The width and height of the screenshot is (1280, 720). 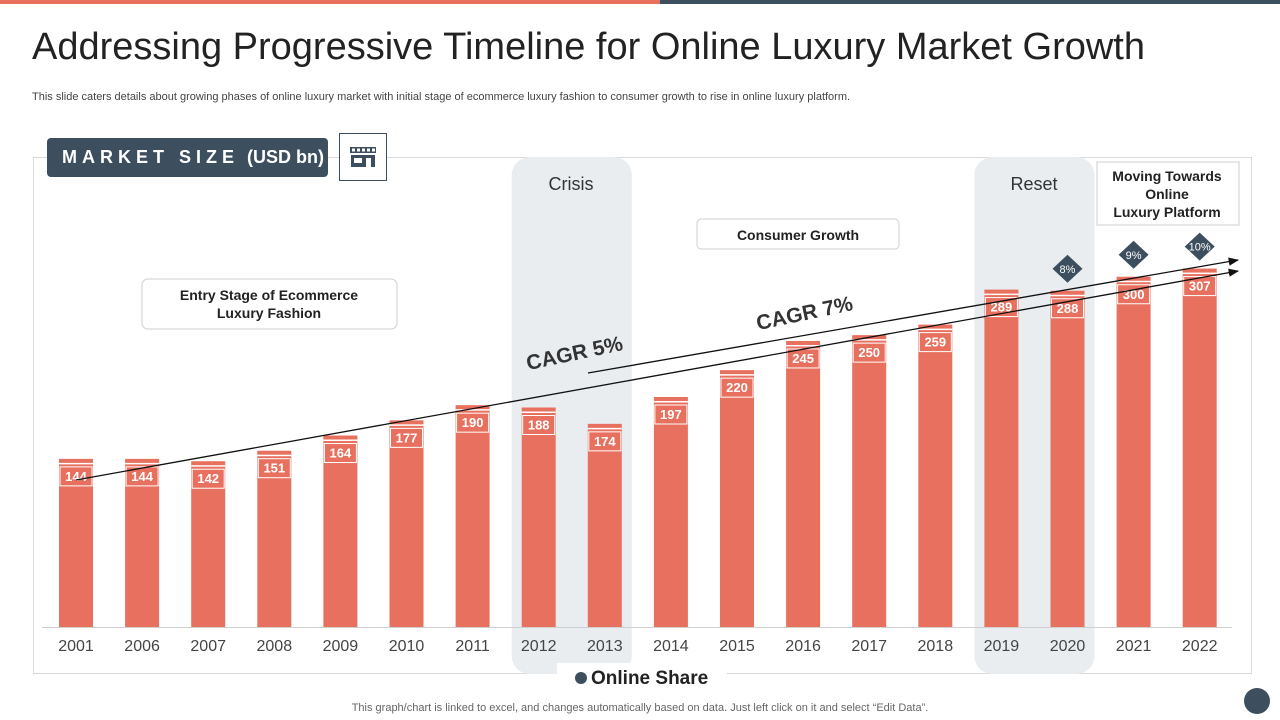 What do you see at coordinates (1002, 307) in the screenshot?
I see `bar-value-label-2019: 289` at bounding box center [1002, 307].